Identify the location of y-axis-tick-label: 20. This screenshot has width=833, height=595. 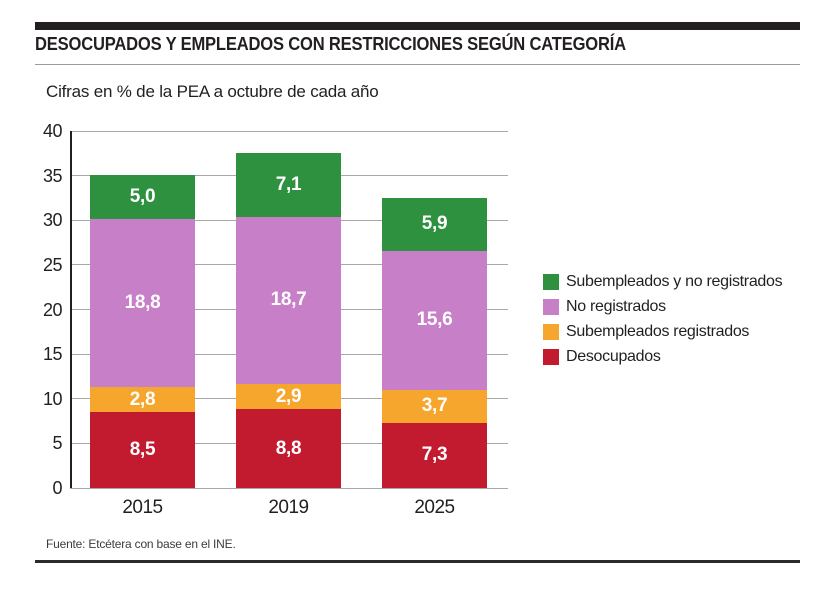
(52, 309).